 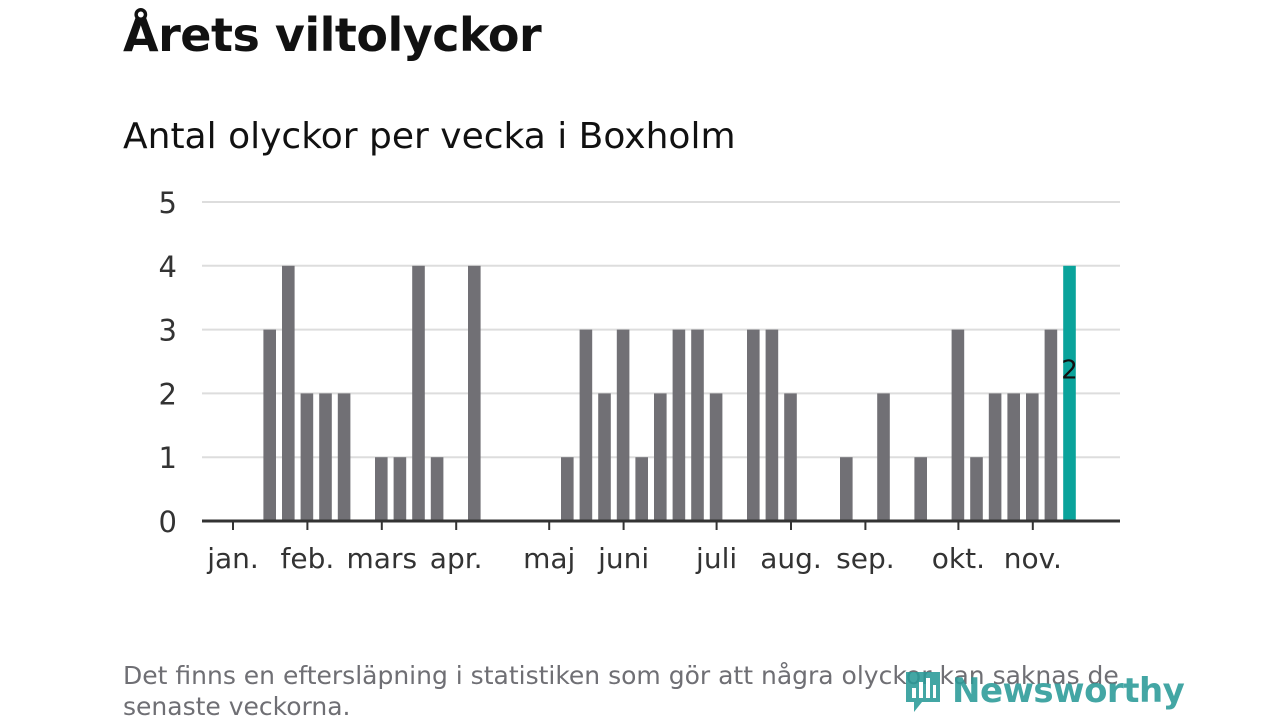 What do you see at coordinates (168, 267) in the screenshot?
I see `y-tick-label: 4` at bounding box center [168, 267].